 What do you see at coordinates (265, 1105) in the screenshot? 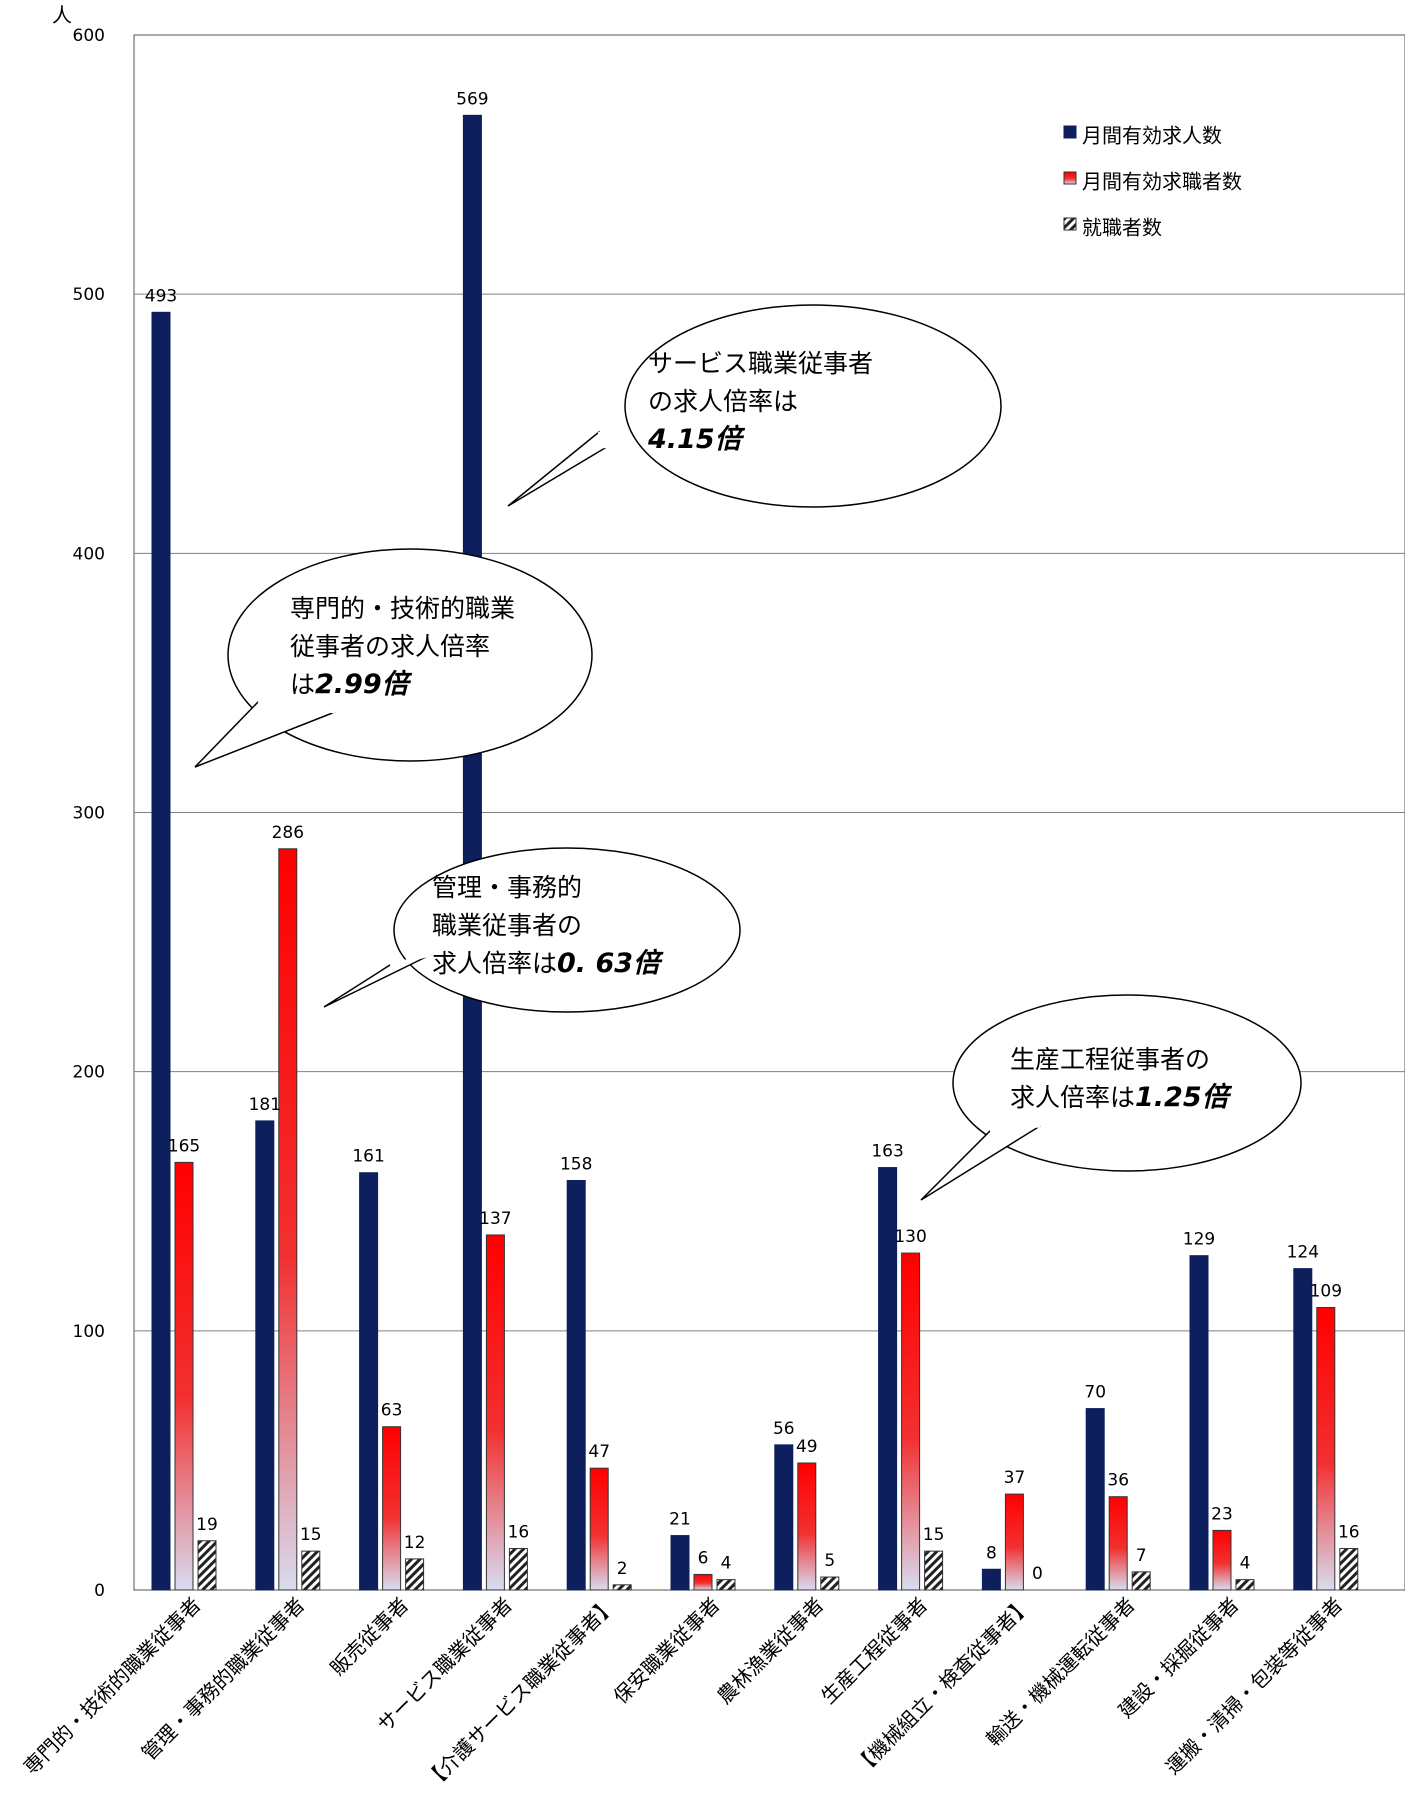
I see `data-label: 181` at bounding box center [265, 1105].